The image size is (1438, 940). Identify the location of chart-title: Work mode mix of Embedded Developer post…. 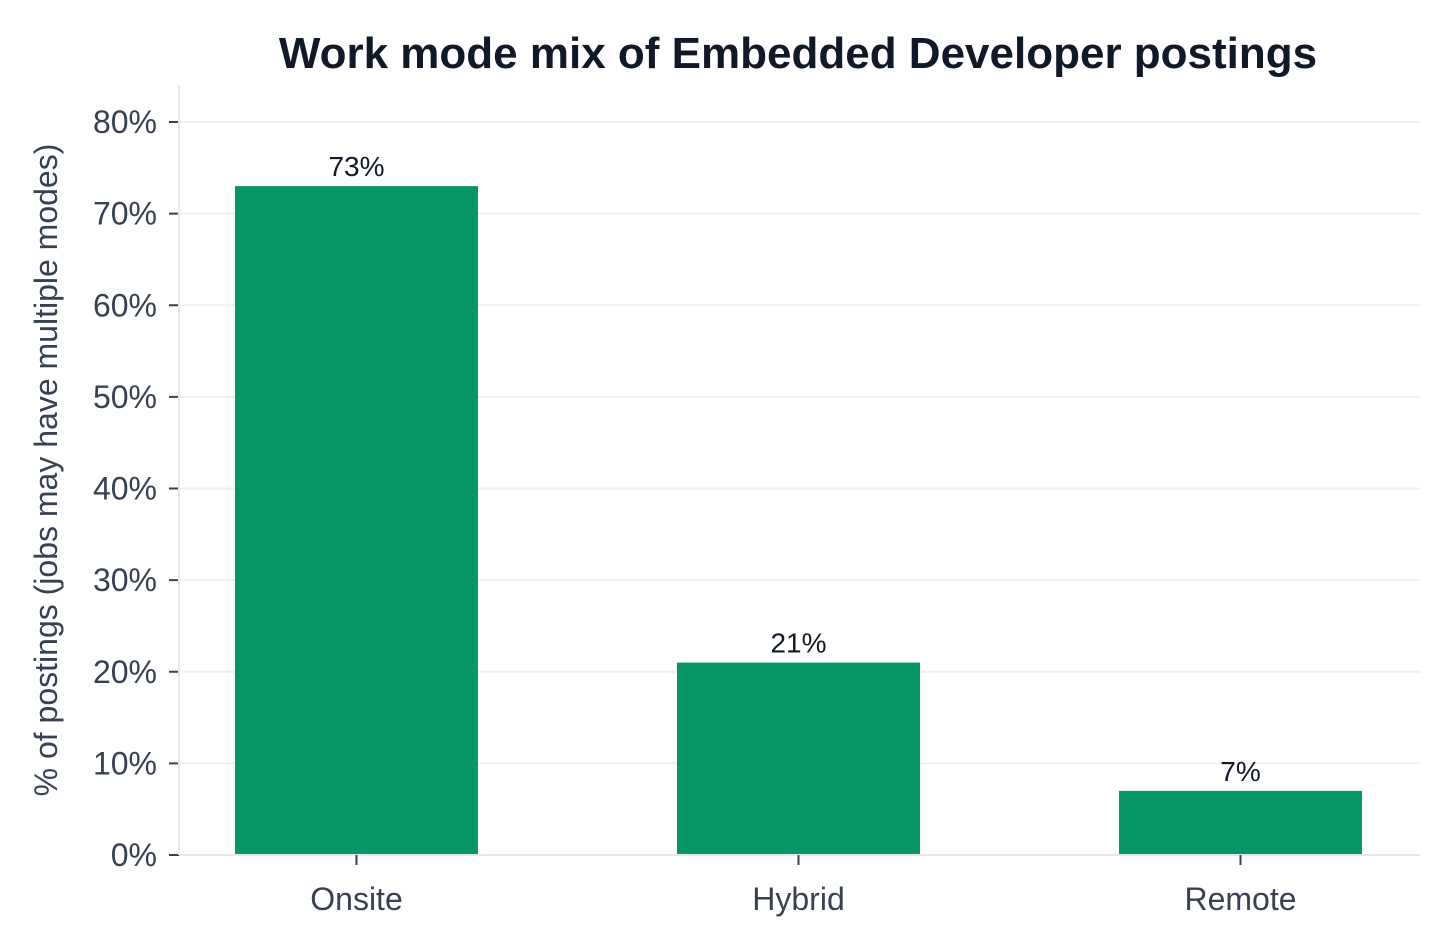
(798, 53).